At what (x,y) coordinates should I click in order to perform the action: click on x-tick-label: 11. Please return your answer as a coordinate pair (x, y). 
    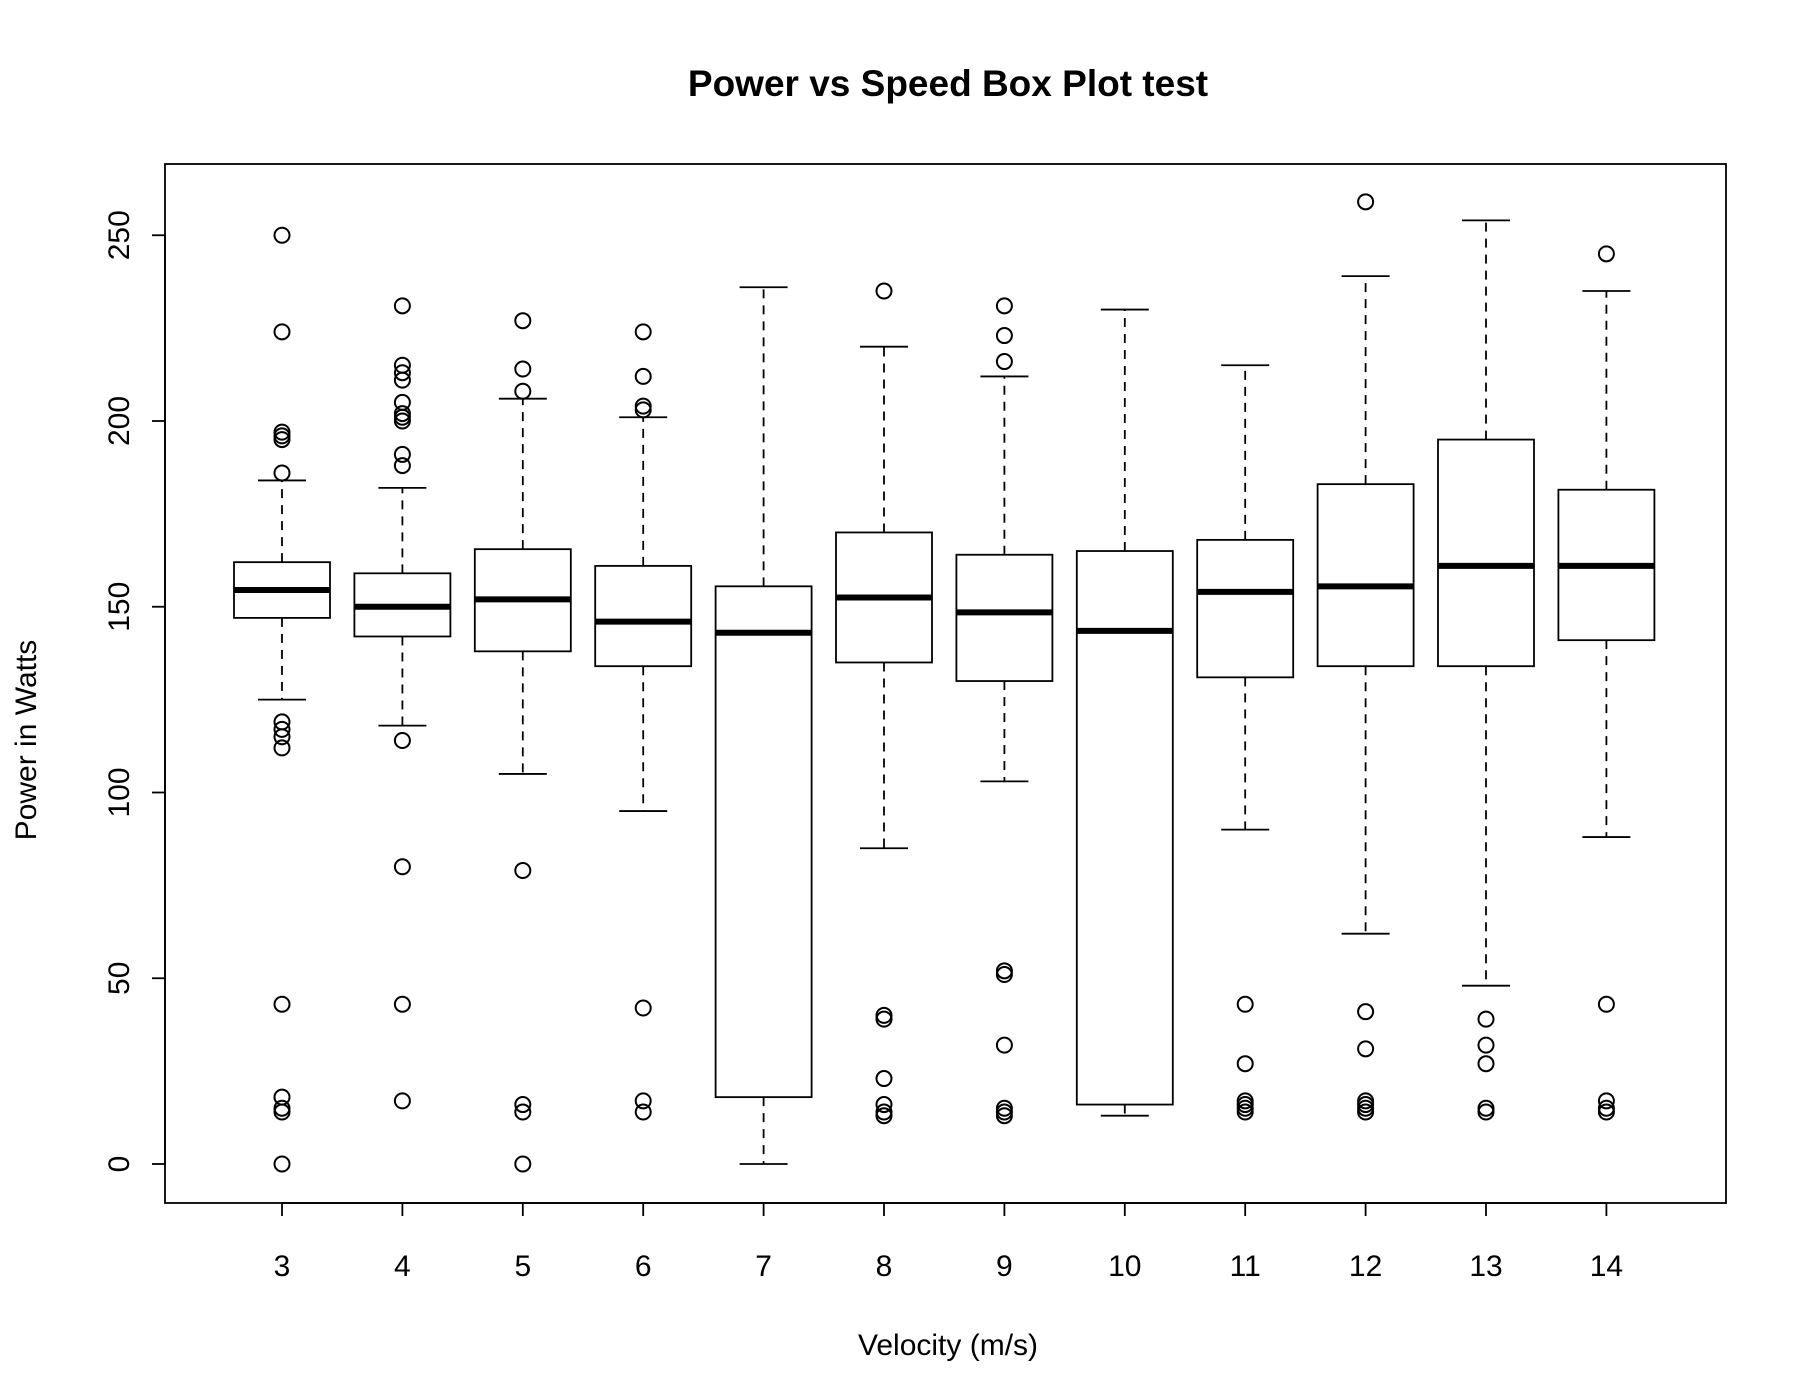
    Looking at the image, I should click on (1245, 1266).